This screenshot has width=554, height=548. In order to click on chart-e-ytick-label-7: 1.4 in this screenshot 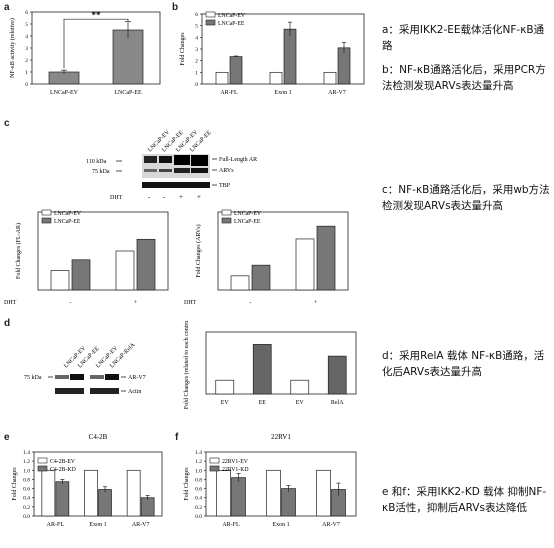, I will do `click(26, 453)`.